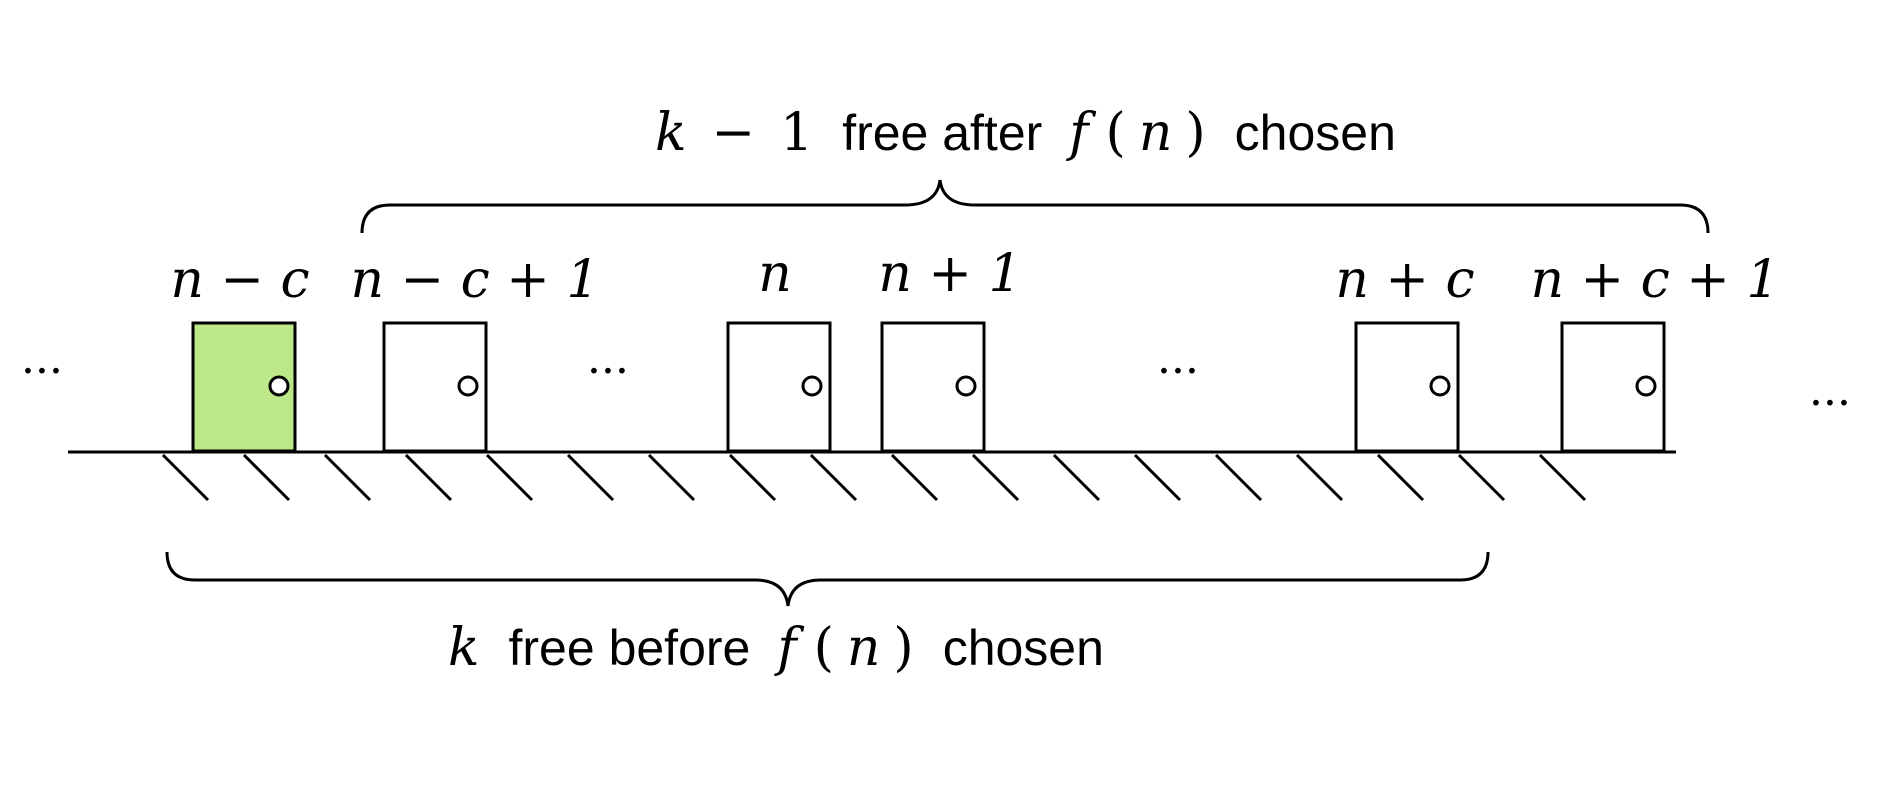 This screenshot has height=802, width=1903. I want to click on door-n-plus-c, so click(1407, 387).